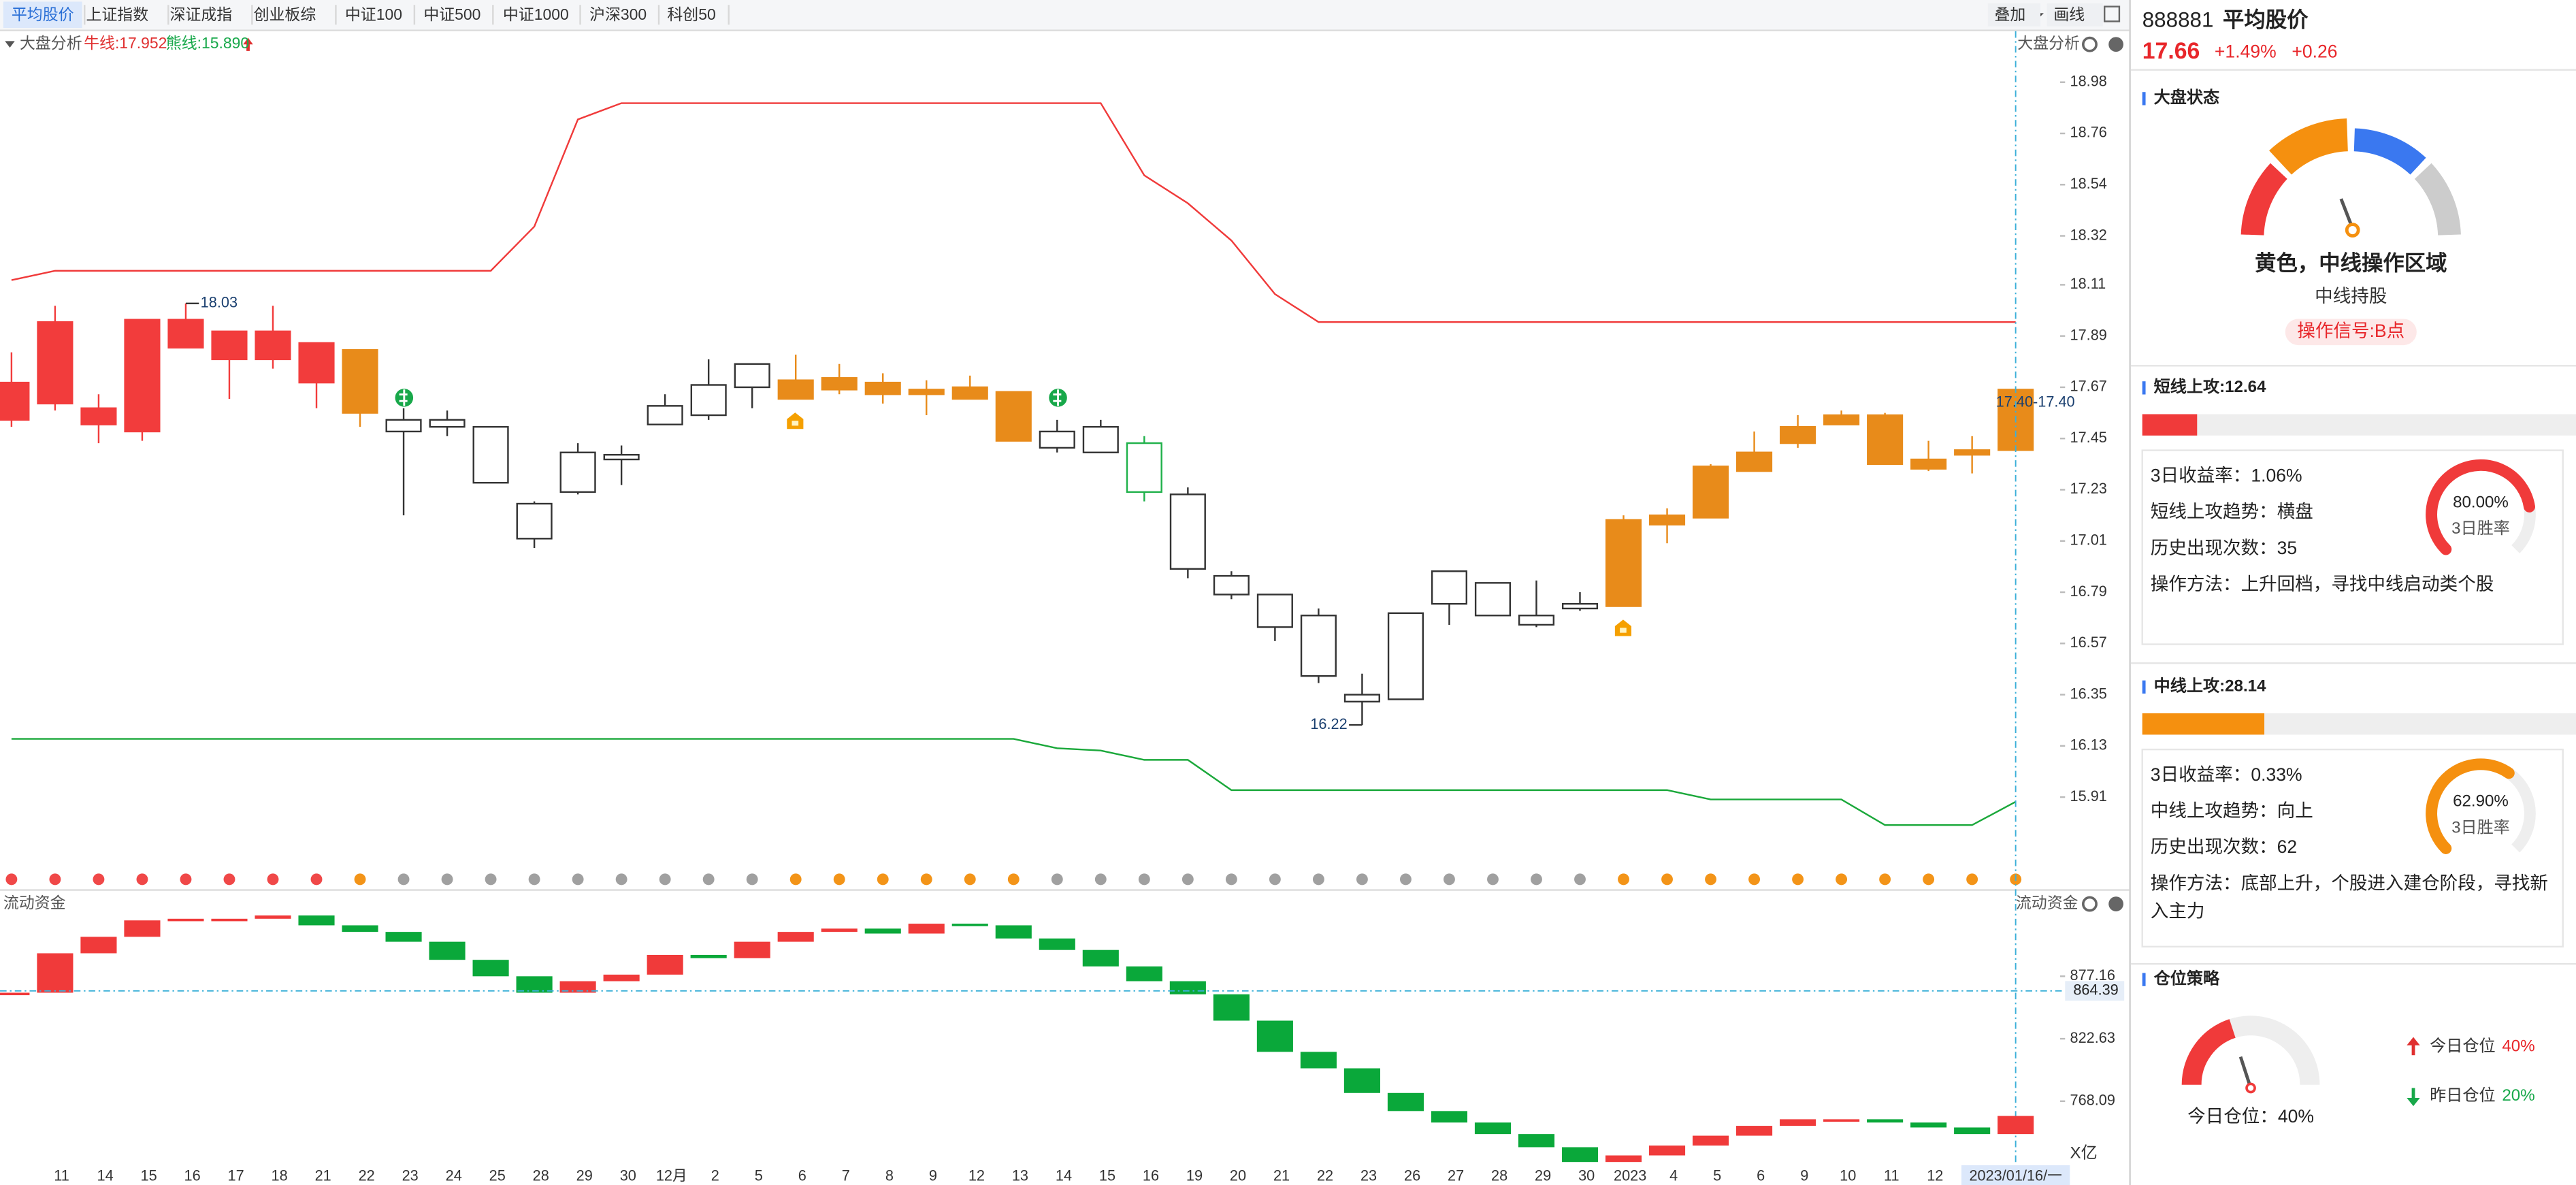  I want to click on status-text: 黄色，中线操作区域, so click(2351, 263).